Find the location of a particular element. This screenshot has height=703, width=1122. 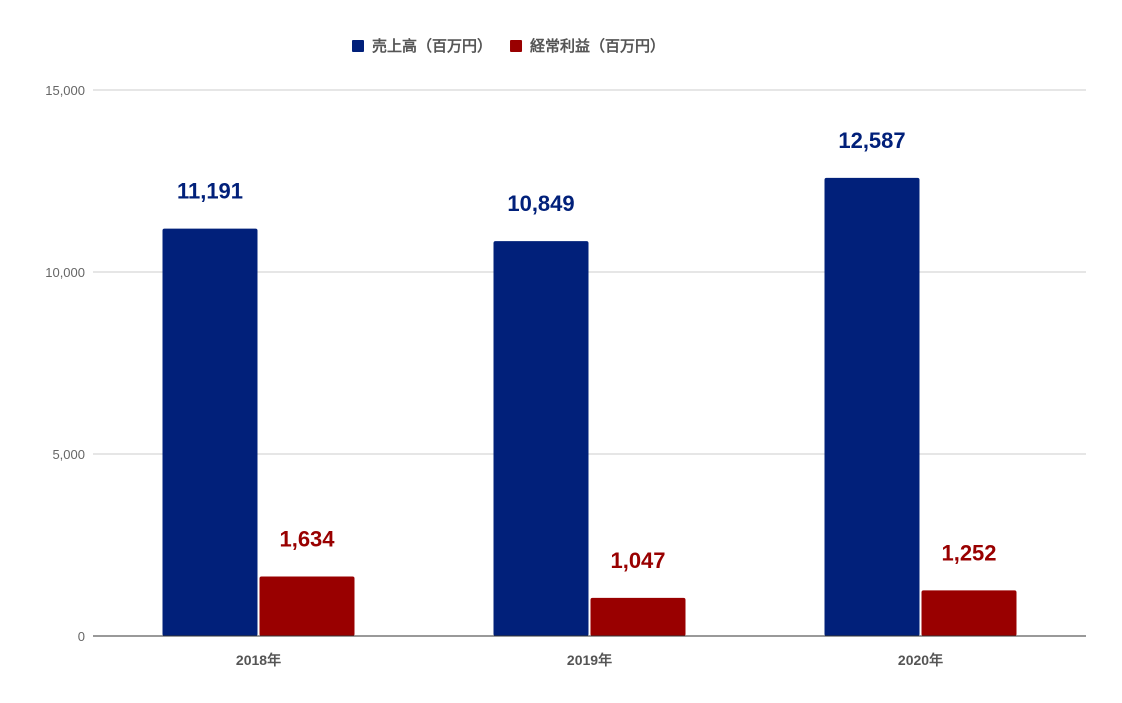

x-tick-label: 2019年 is located at coordinates (589, 660).